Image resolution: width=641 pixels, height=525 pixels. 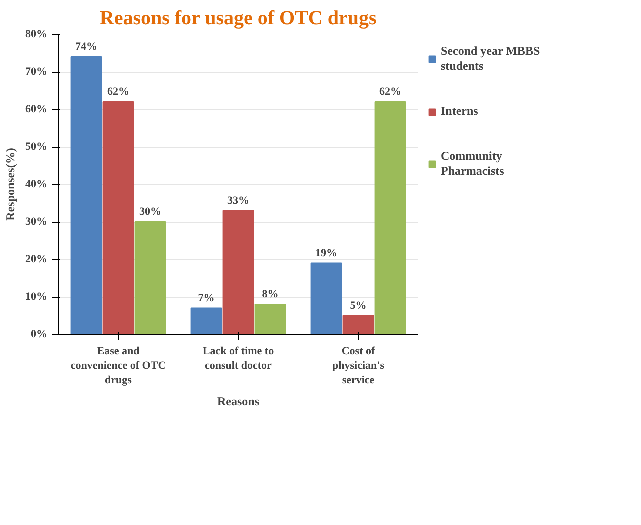 What do you see at coordinates (490, 59) in the screenshot?
I see `legend-label: Second year MBBS students` at bounding box center [490, 59].